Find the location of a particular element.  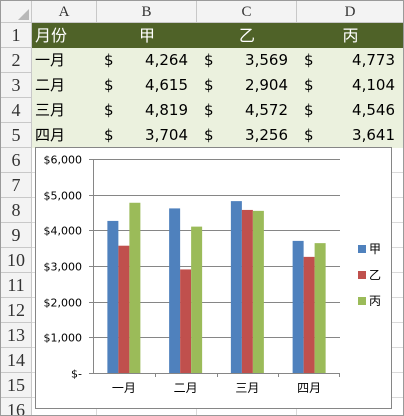

cell-number: 4,104 is located at coordinates (373, 85).